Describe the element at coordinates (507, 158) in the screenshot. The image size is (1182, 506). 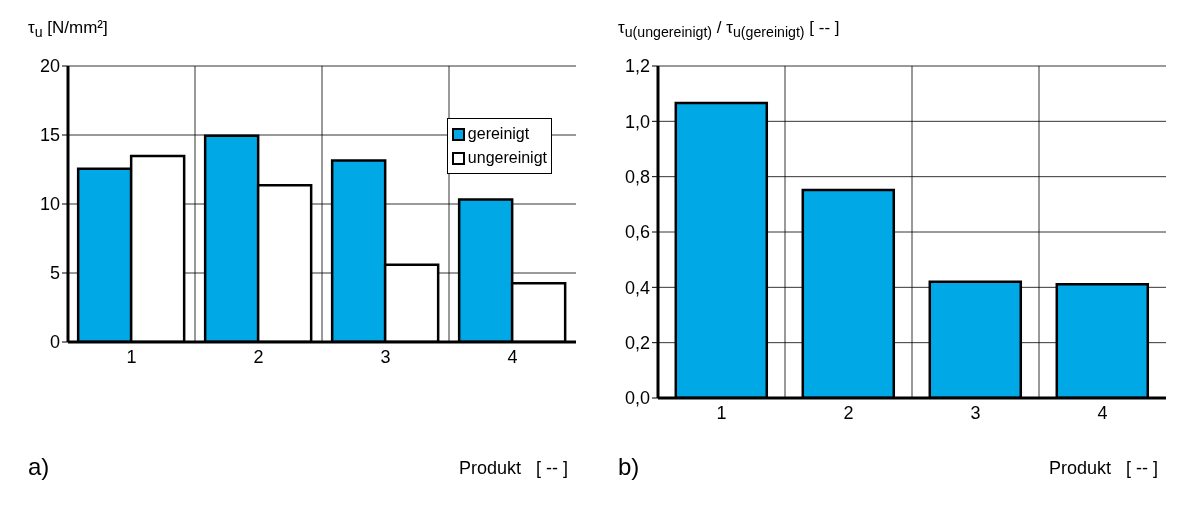
I see `legend-label: ungereinigt` at that location.